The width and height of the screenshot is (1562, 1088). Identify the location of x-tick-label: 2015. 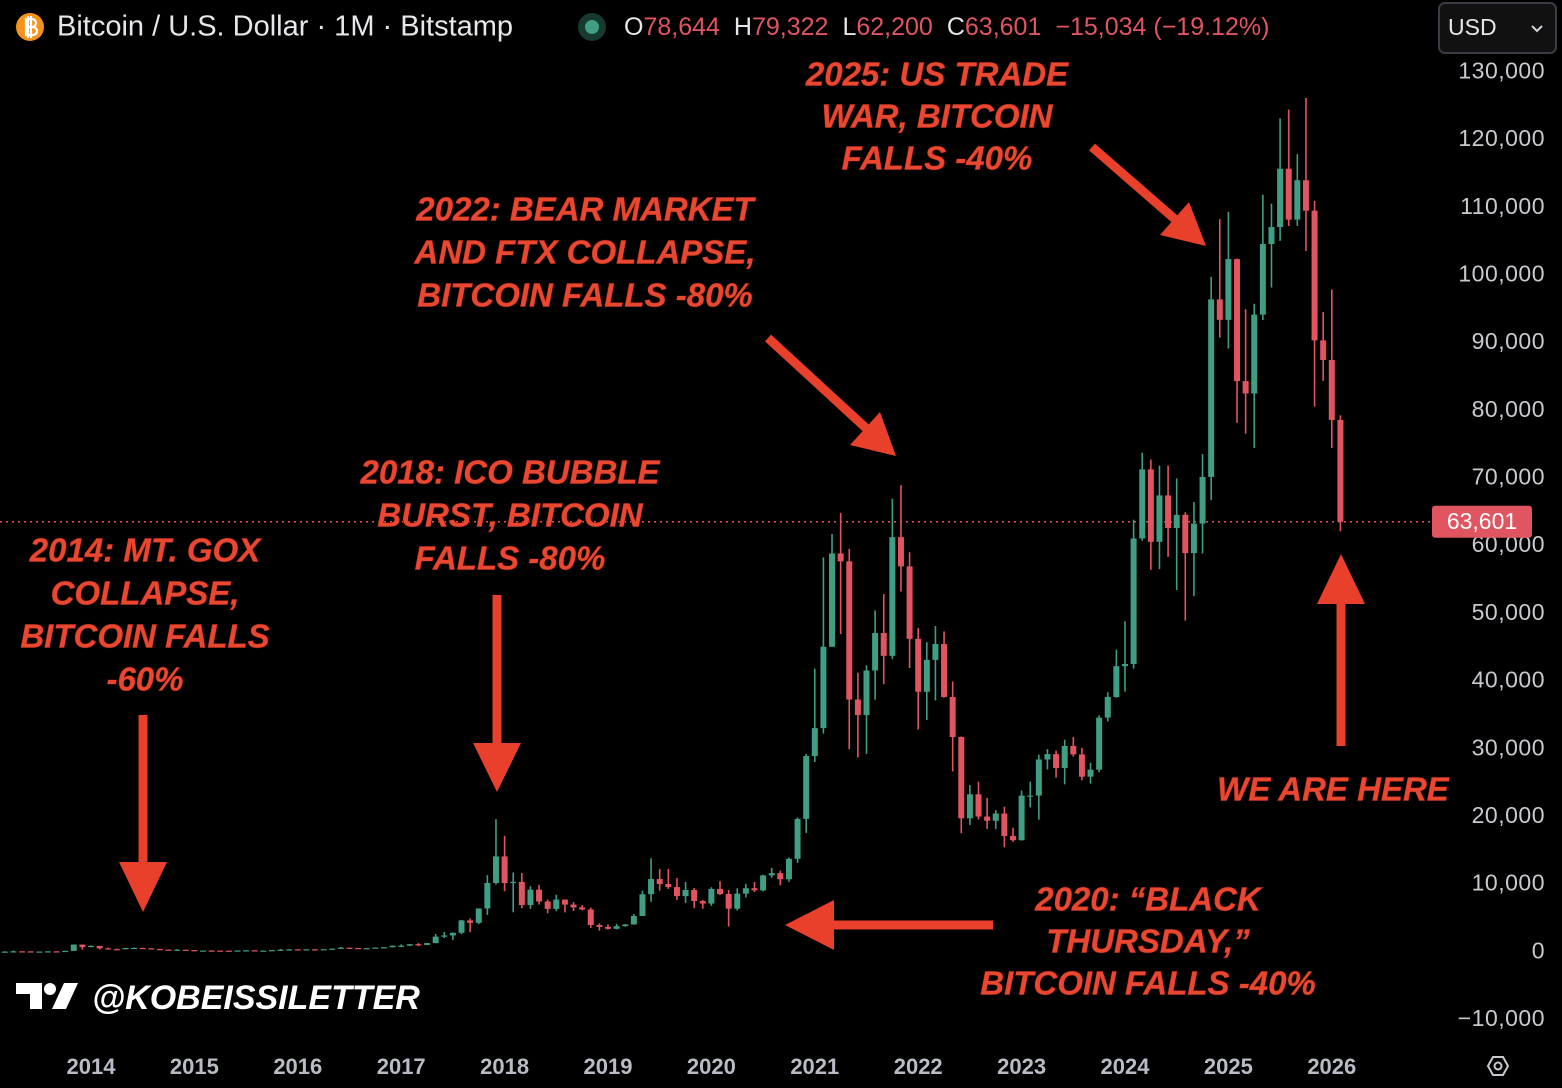
(194, 1066).